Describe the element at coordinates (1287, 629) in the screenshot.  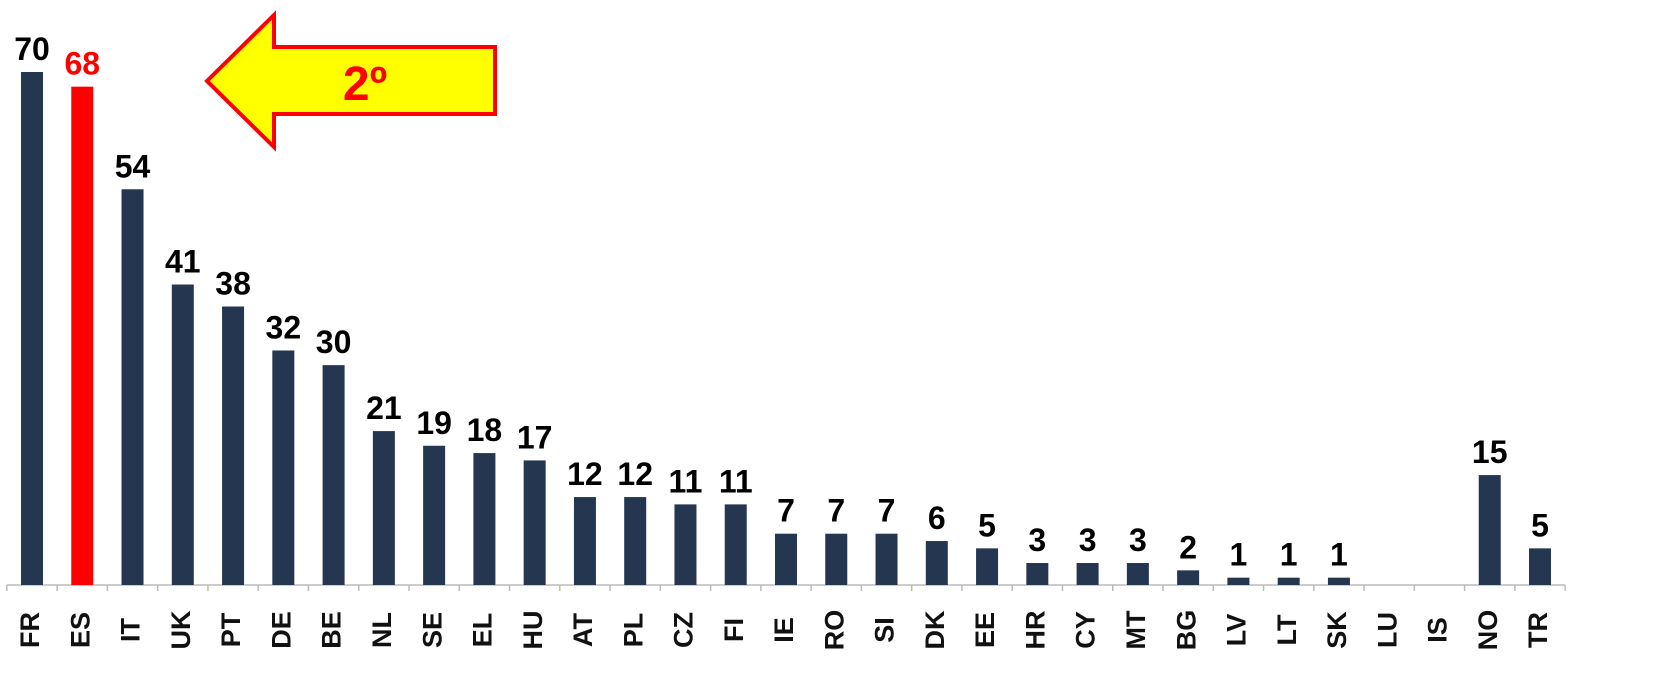
I see `x-tick-label: LT` at that location.